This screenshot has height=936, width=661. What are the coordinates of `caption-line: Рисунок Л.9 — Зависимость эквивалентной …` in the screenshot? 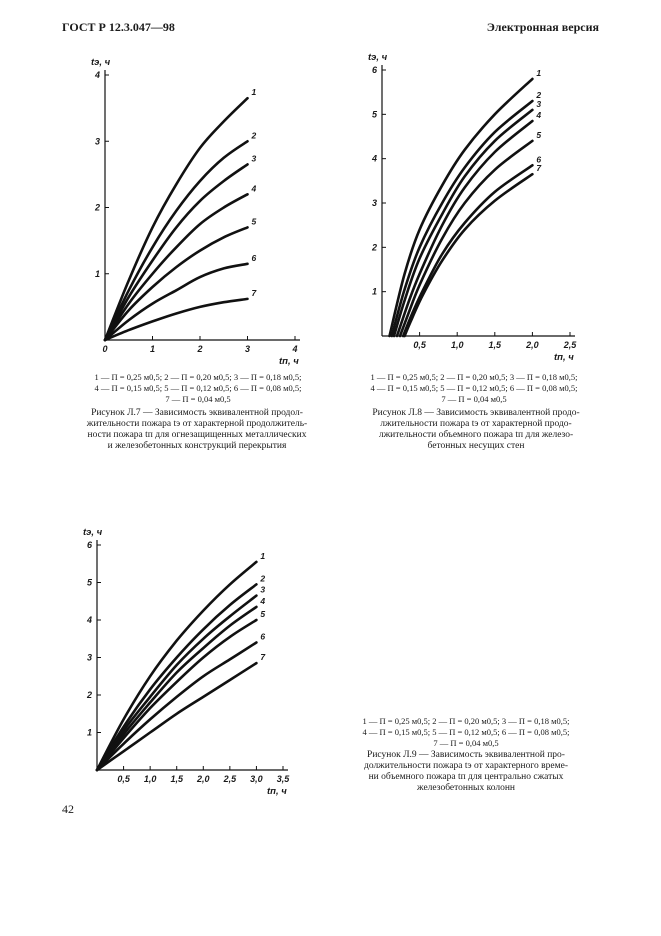 It's located at (466, 755).